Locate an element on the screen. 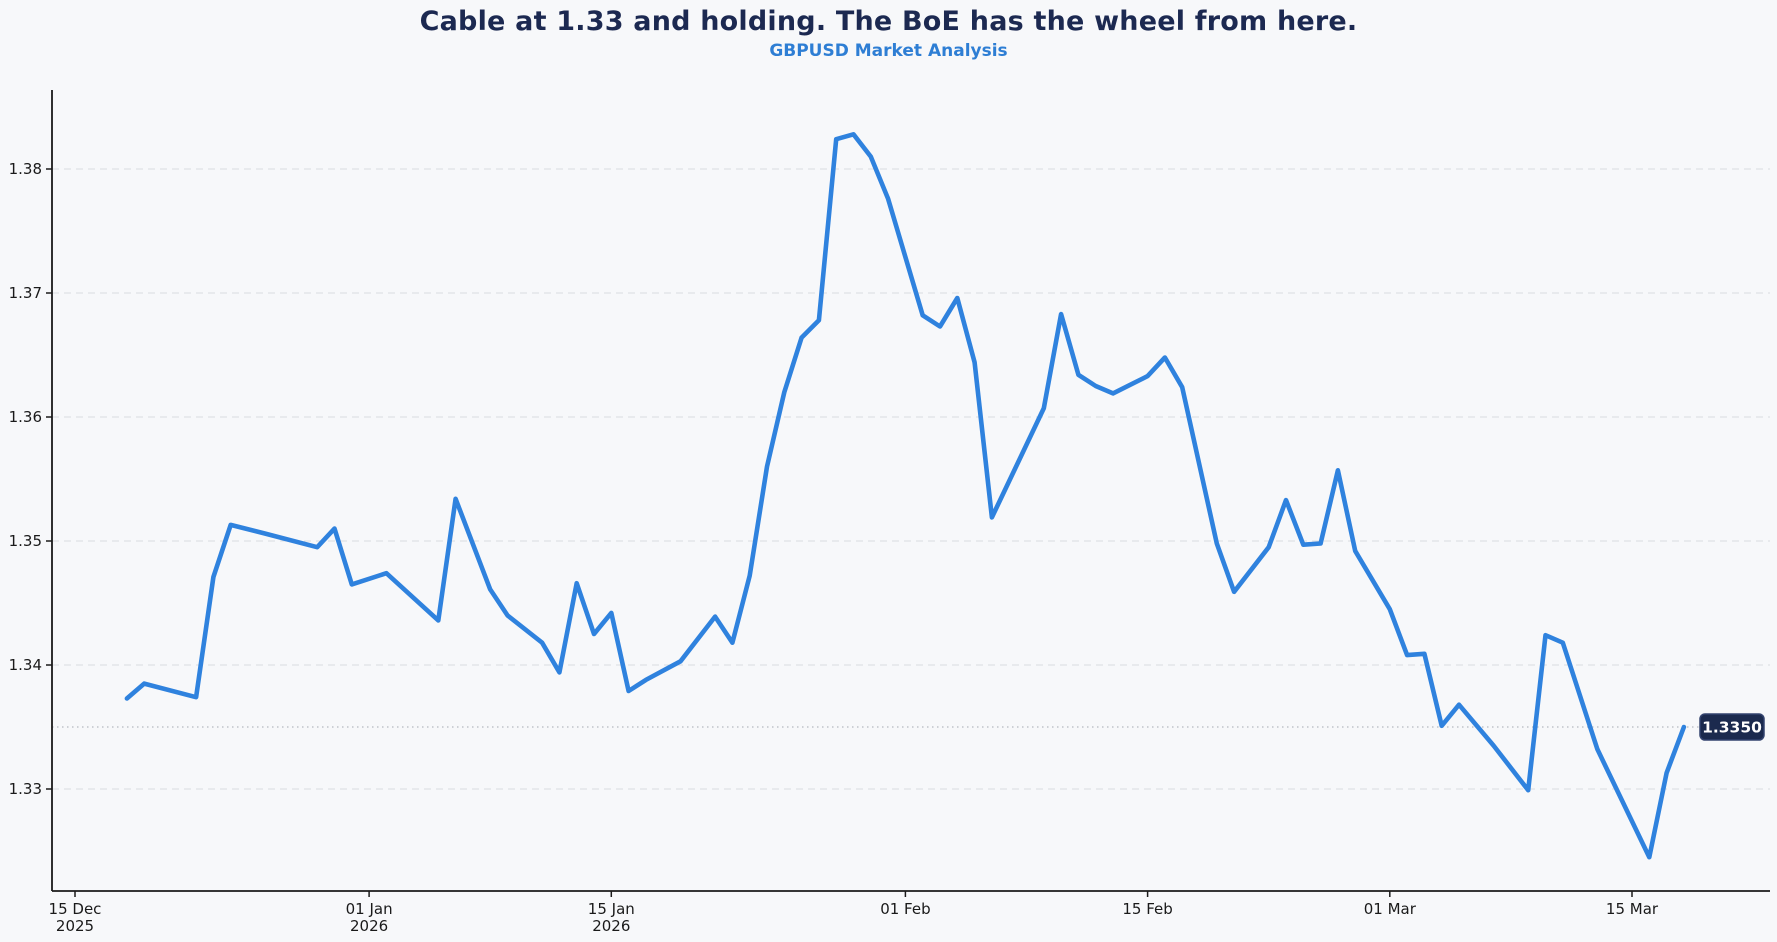 The width and height of the screenshot is (1777, 942). y-tick-label: 1.34 is located at coordinates (25, 665).